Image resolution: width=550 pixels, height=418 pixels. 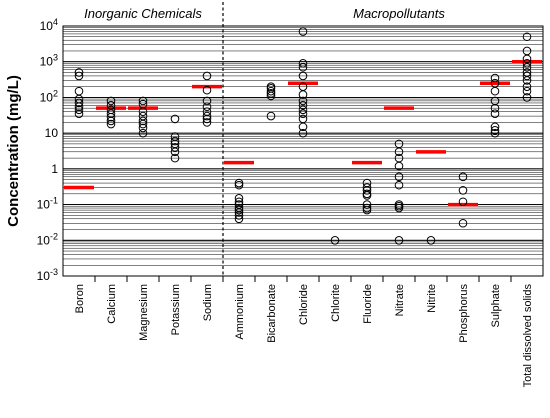 What do you see at coordinates (399, 13) in the screenshot?
I see `group-label: Macropollutants` at bounding box center [399, 13].